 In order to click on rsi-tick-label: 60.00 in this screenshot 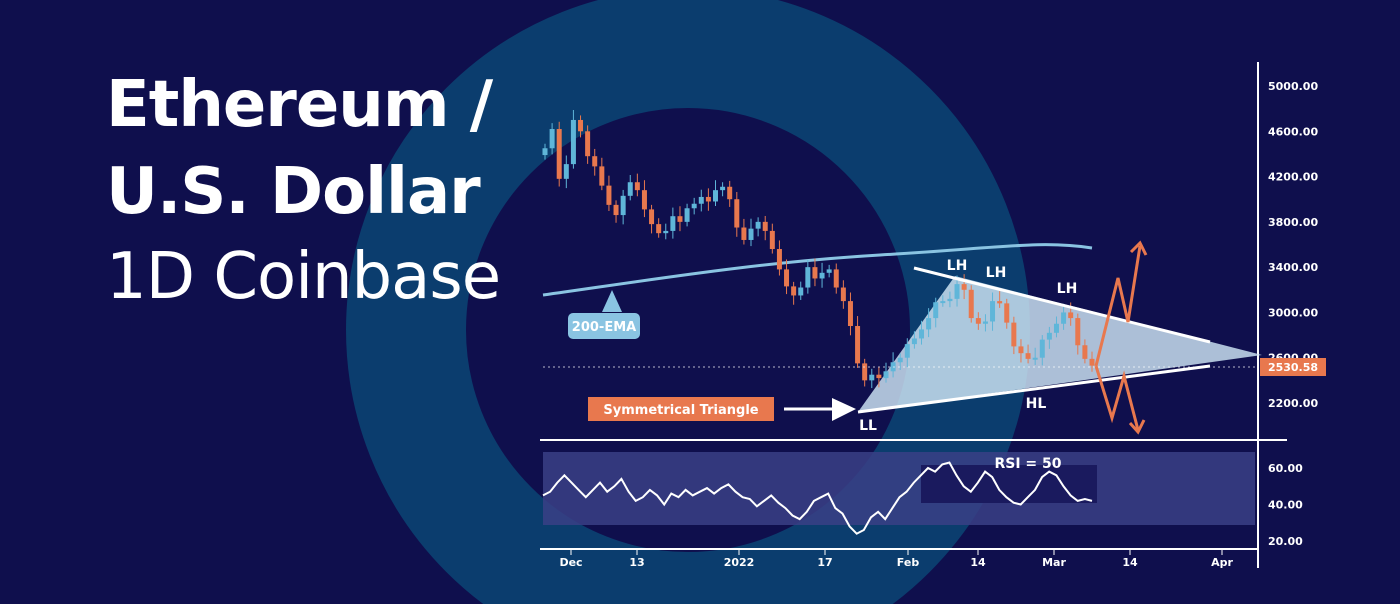, I will do `click(1285, 468)`.